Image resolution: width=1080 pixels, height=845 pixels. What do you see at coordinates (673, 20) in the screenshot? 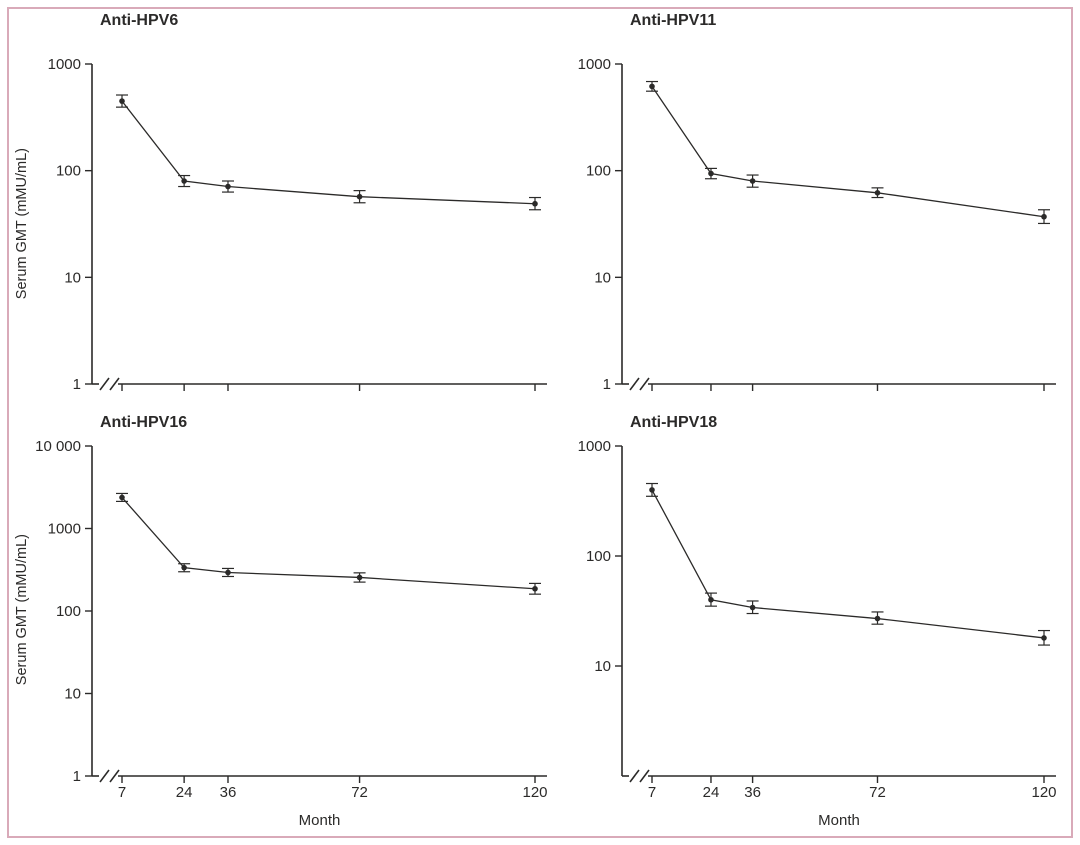
I see `chart-title-anti-hpv11: Anti-HPV11` at bounding box center [673, 20].